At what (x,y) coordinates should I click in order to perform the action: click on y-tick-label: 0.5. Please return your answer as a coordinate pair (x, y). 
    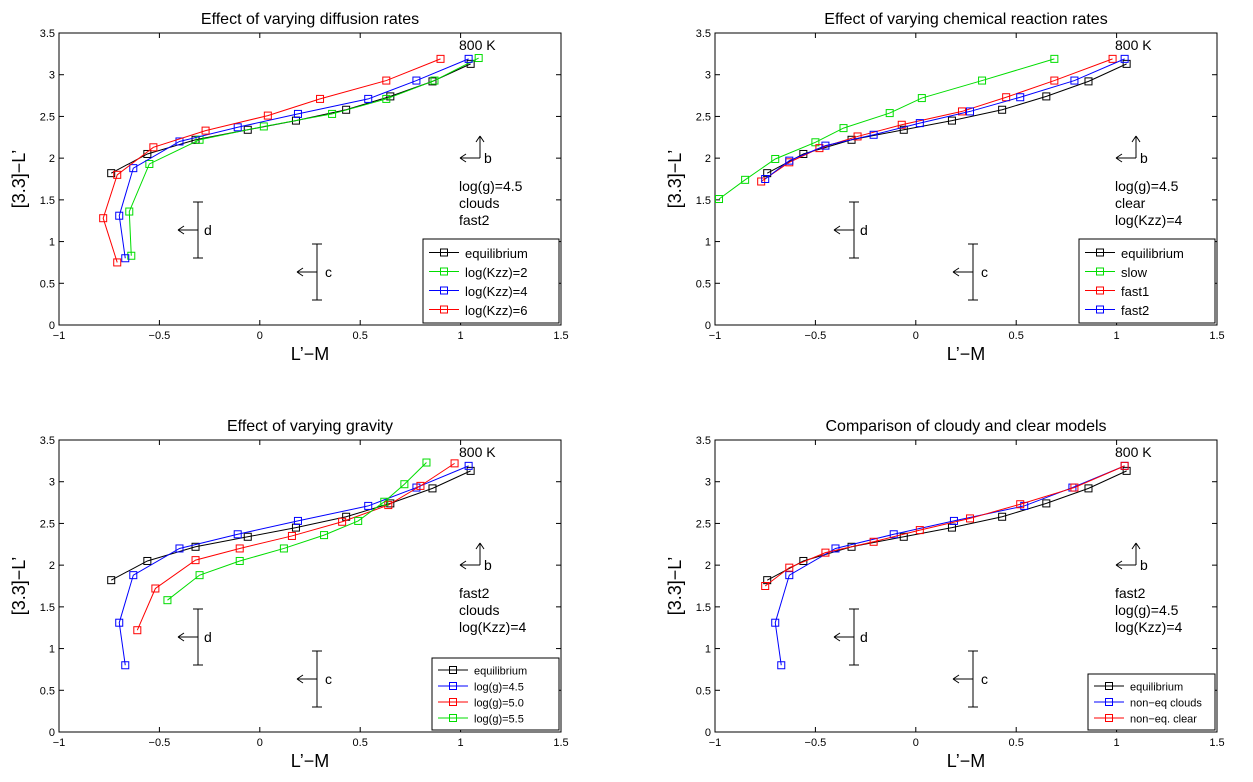
    Looking at the image, I should click on (47, 284).